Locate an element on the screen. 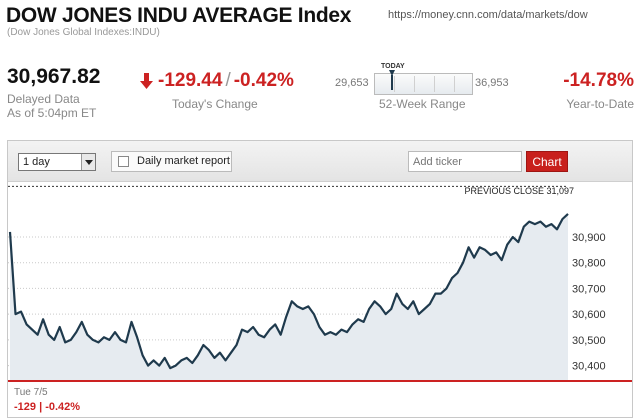 The image size is (640, 420). y-tick-label: 30,900 is located at coordinates (589, 238).